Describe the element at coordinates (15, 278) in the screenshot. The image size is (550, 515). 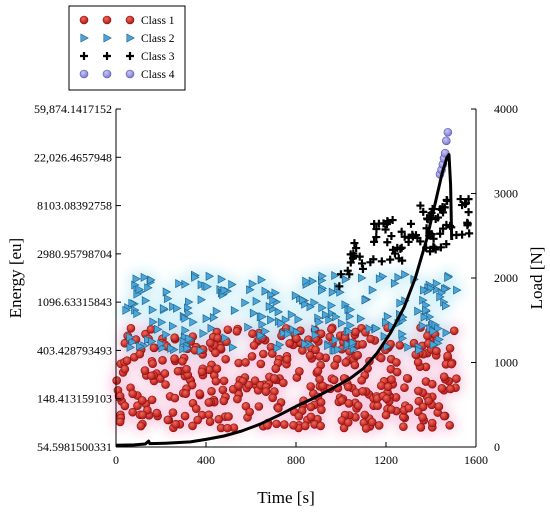
I see `y-axis-title: Energy [eu]` at that location.